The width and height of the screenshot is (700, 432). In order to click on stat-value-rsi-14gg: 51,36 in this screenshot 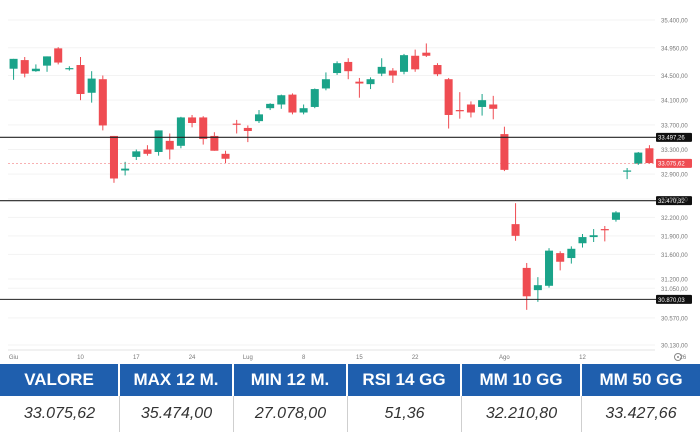, I will do `click(405, 414)`.